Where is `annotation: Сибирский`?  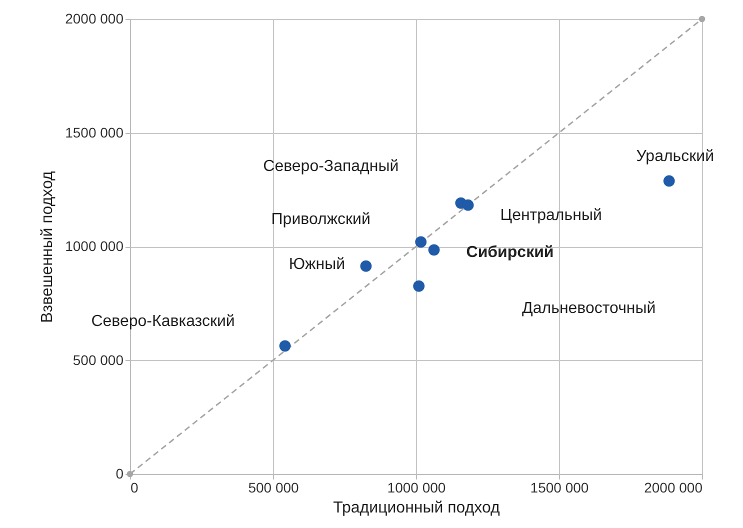 annotation: Сибирский is located at coordinates (510, 252).